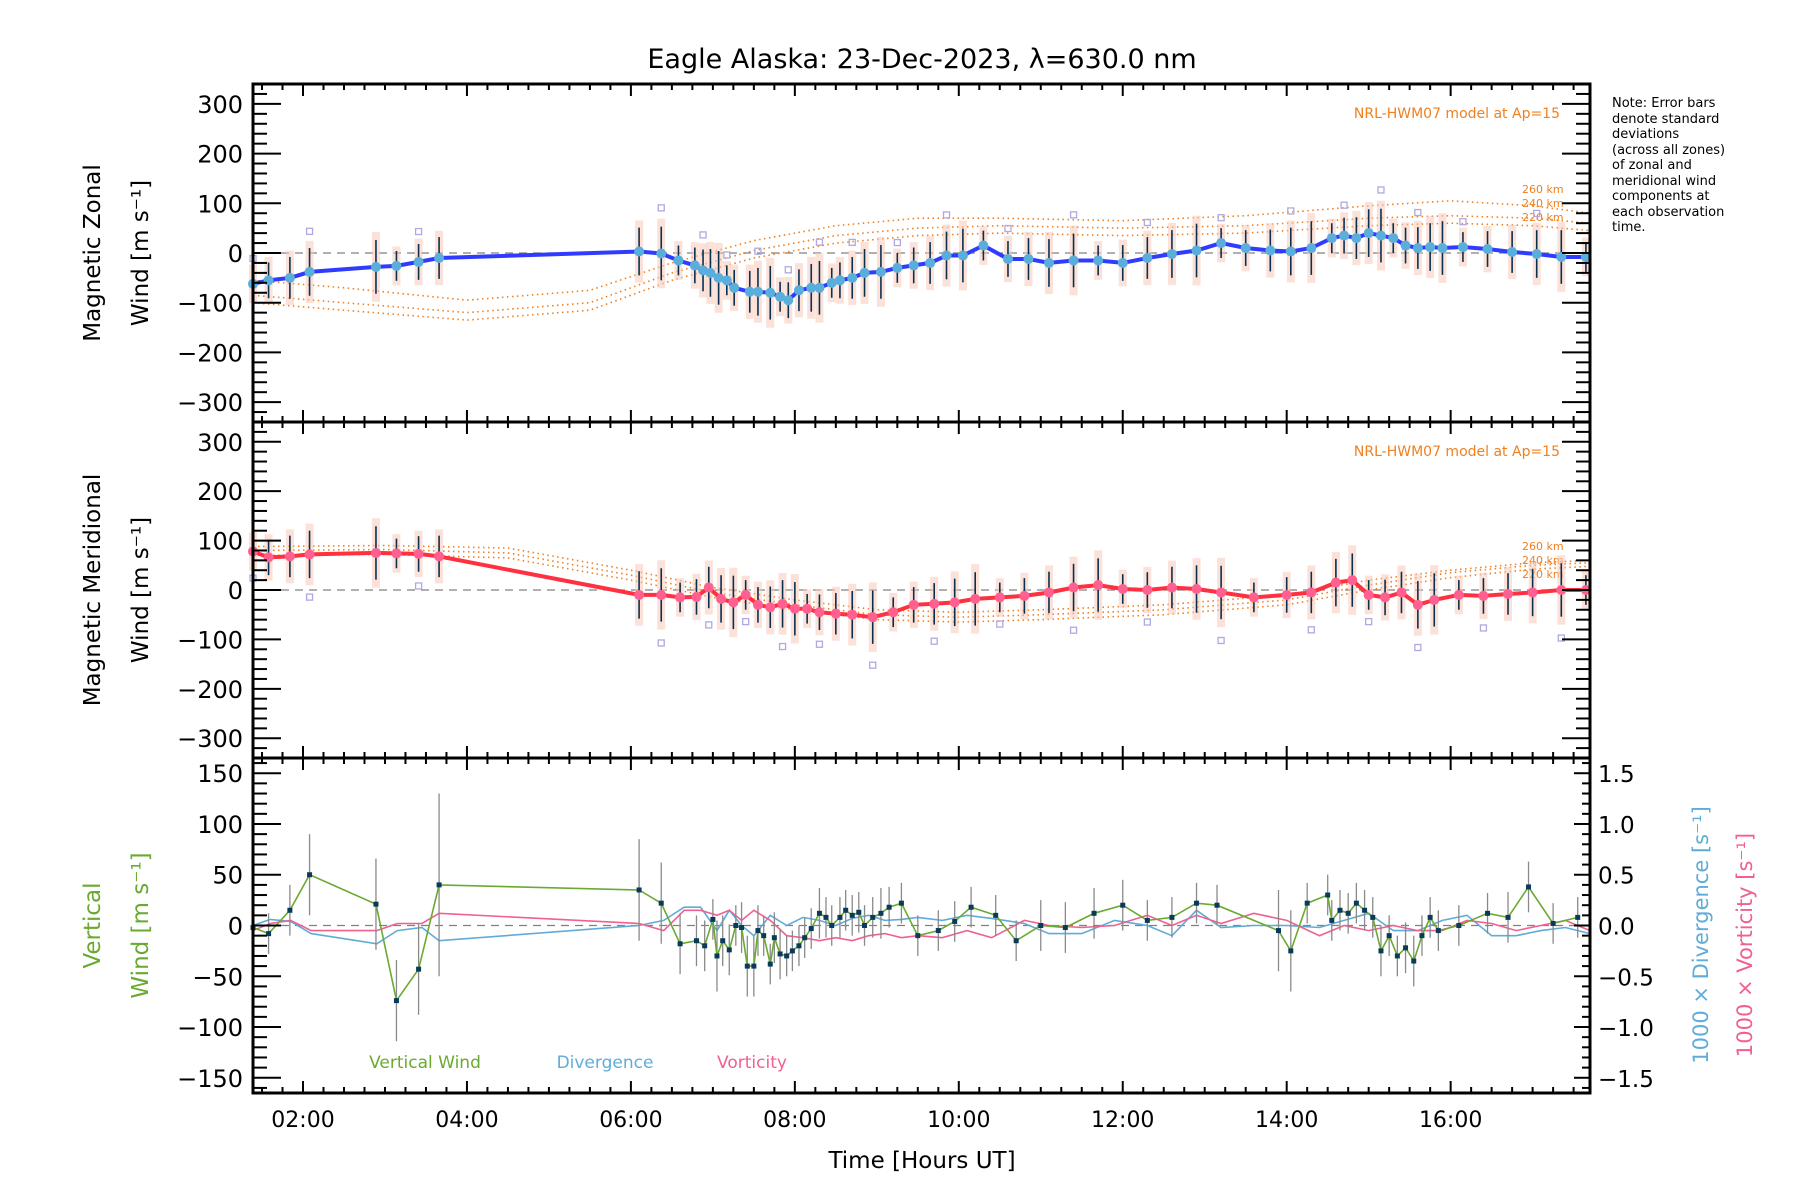 The height and width of the screenshot is (1200, 1800). What do you see at coordinates (921, 1161) in the screenshot?
I see `x-axis-label: Time [Hours UT]` at bounding box center [921, 1161].